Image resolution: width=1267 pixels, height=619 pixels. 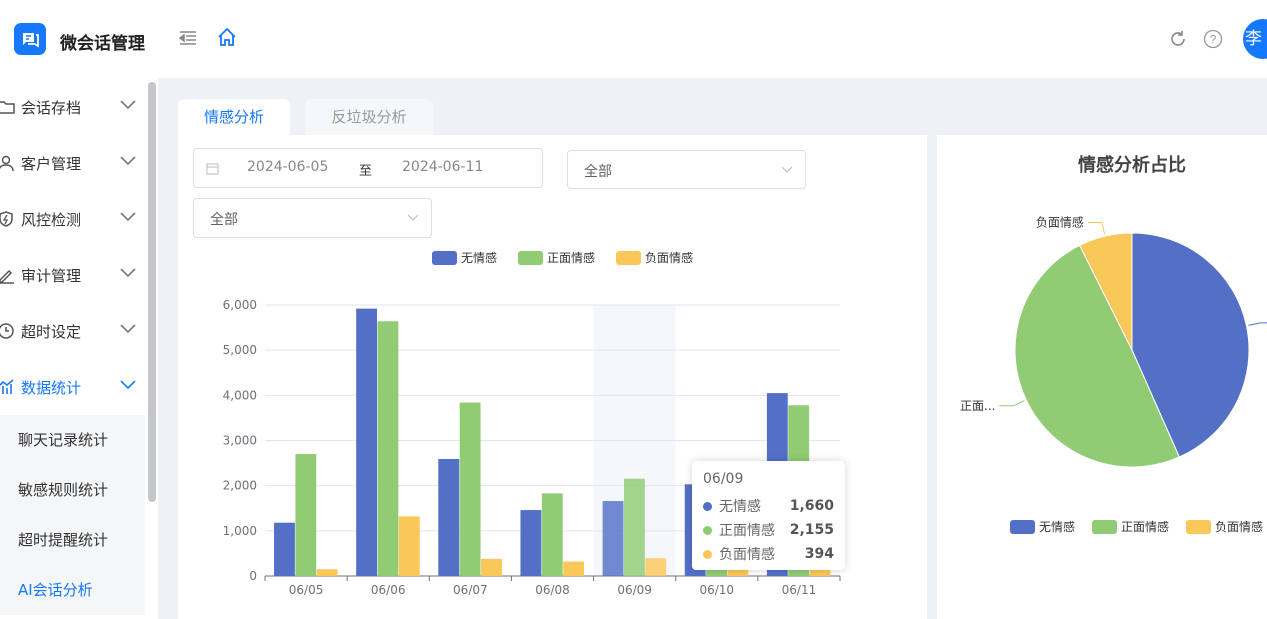 What do you see at coordinates (284, 549) in the screenshot?
I see `bar-06/05-无情感` at bounding box center [284, 549].